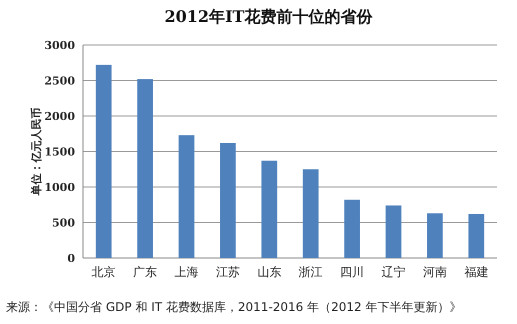  What do you see at coordinates (64, 223) in the screenshot?
I see `y-tick-label: 500` at bounding box center [64, 223].